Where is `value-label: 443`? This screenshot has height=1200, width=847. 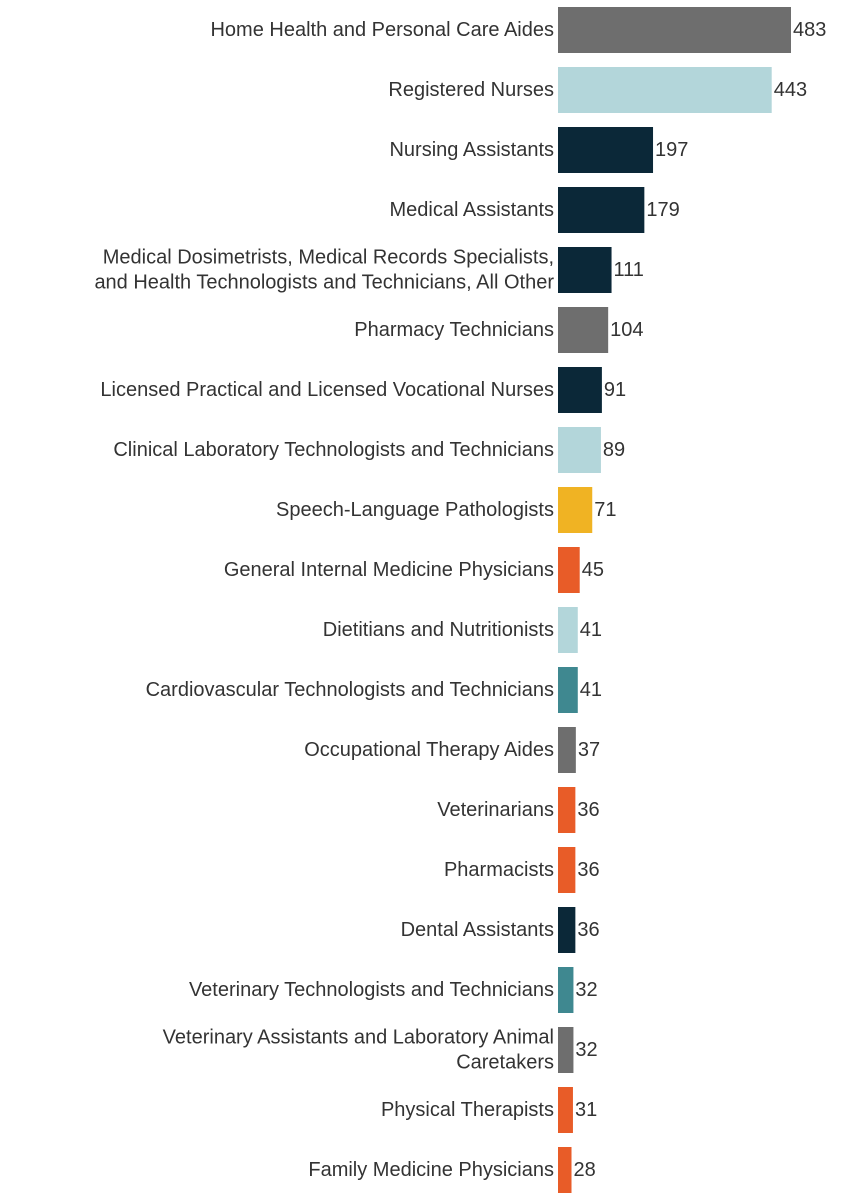
value-label: 443 is located at coordinates (790, 90).